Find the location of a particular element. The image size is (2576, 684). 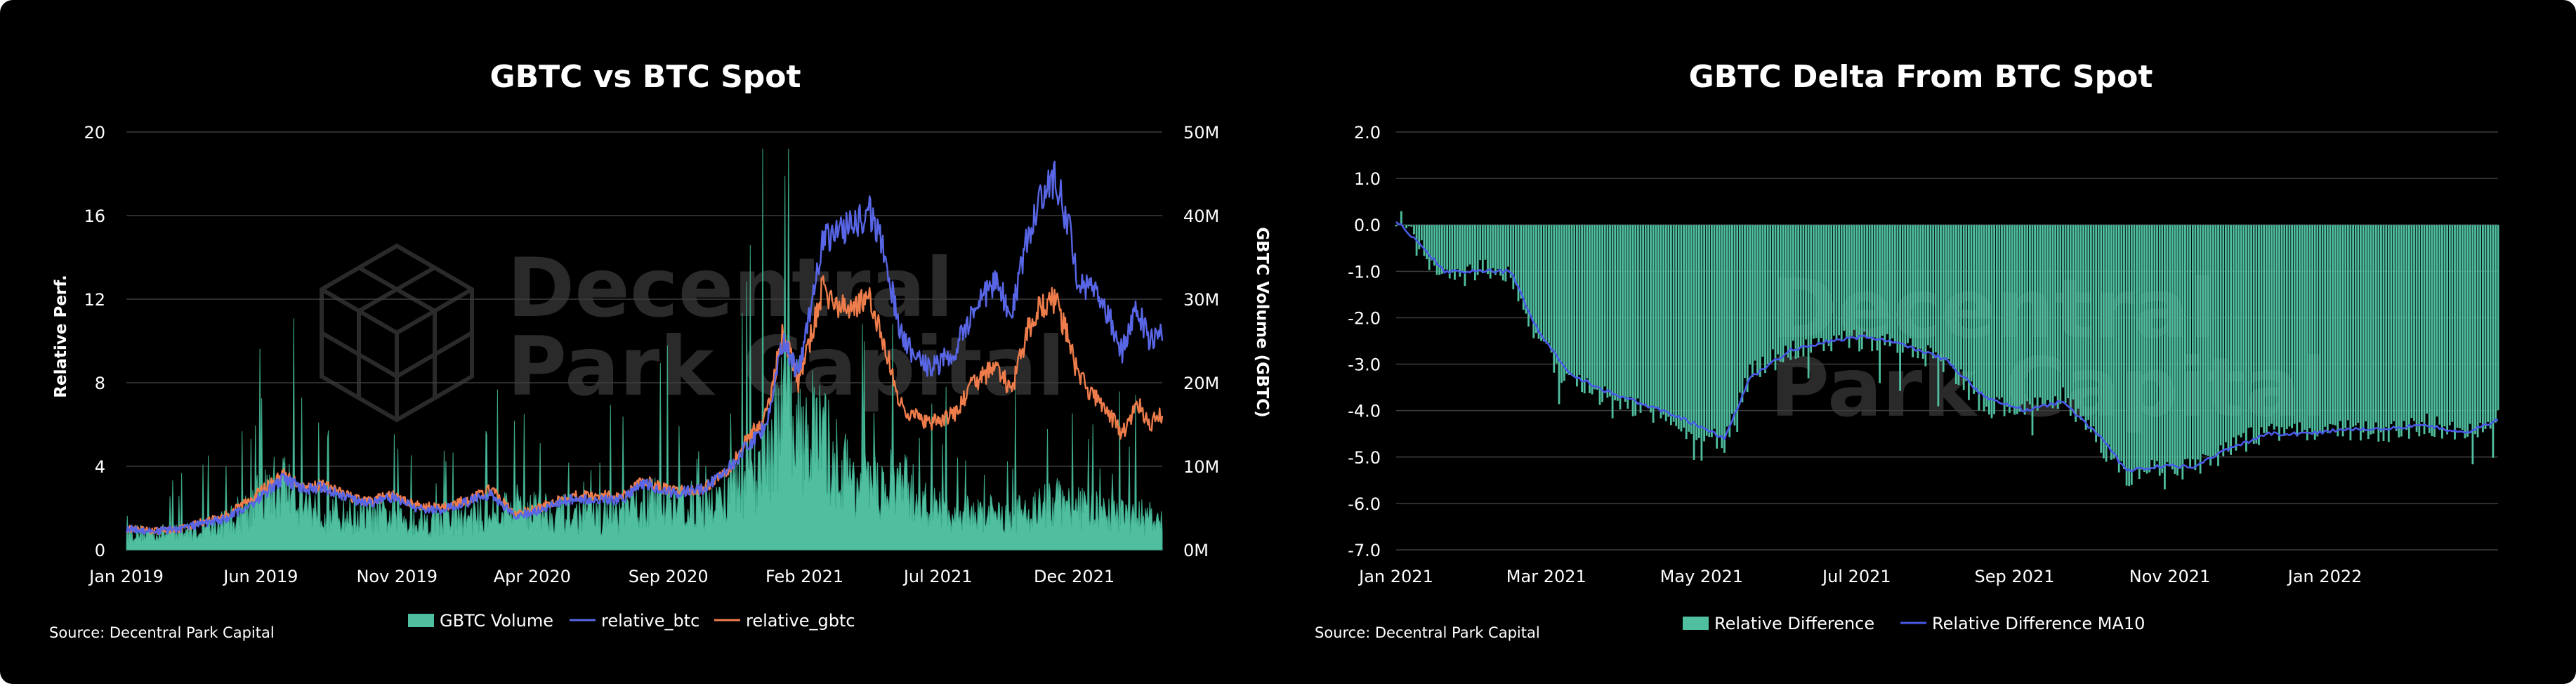

watermark-left: Decentral Park Capital is located at coordinates (692, 332).